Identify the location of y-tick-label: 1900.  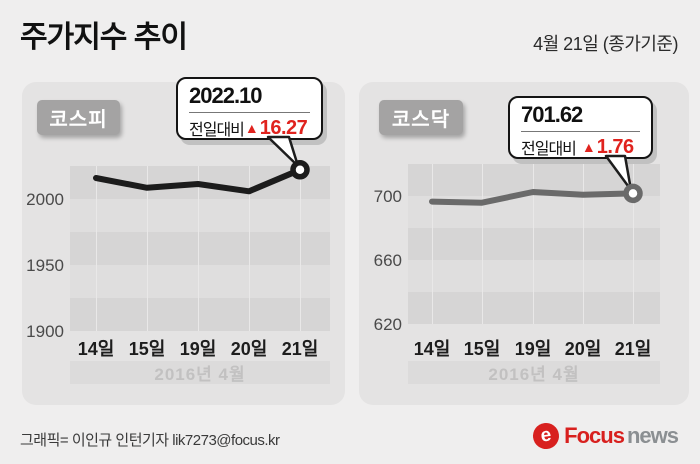
(45, 331).